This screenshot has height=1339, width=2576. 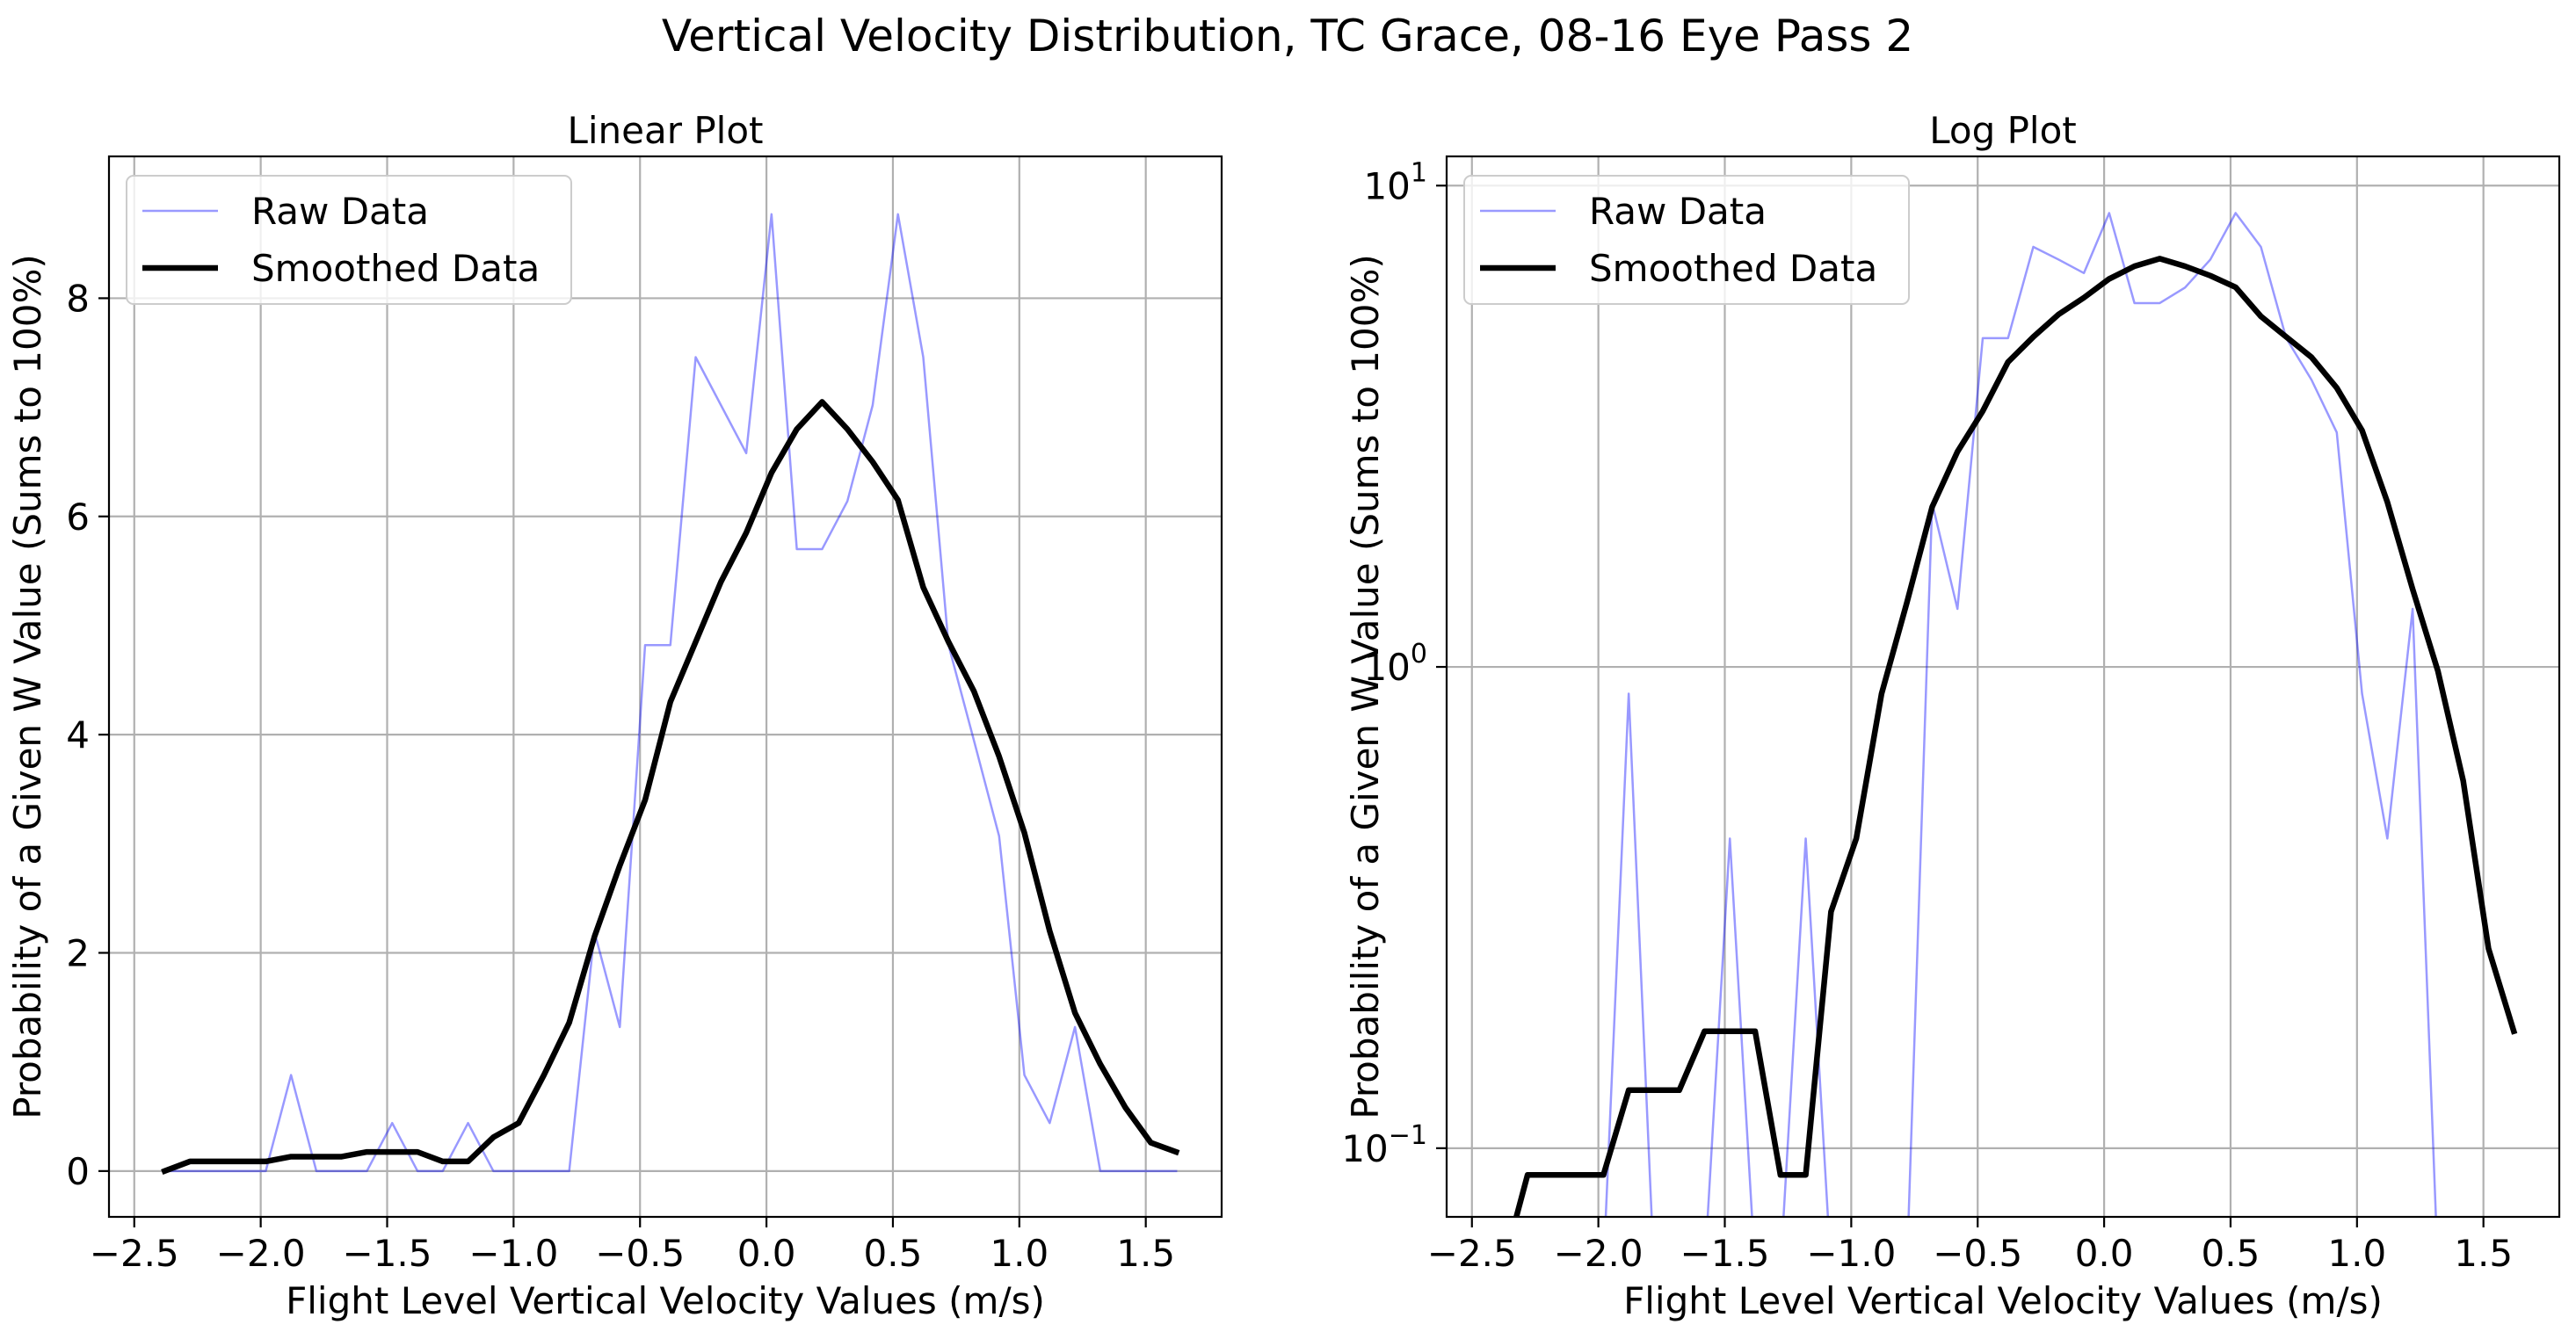 What do you see at coordinates (78, 734) in the screenshot?
I see `y-tick-label: 4` at bounding box center [78, 734].